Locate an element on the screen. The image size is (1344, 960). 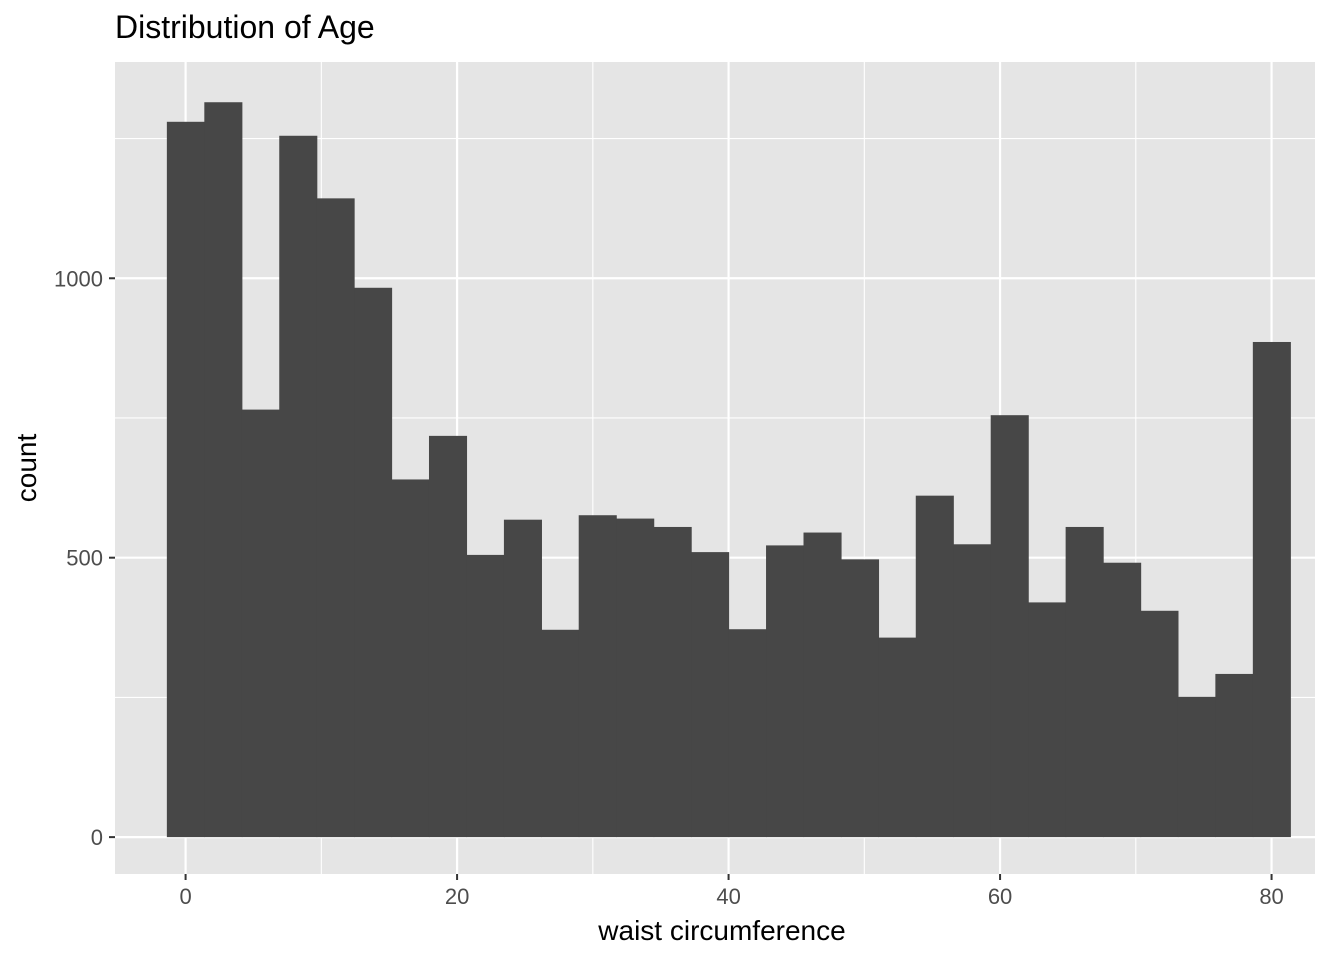
y-tick-label: 0 is located at coordinates (97, 837).